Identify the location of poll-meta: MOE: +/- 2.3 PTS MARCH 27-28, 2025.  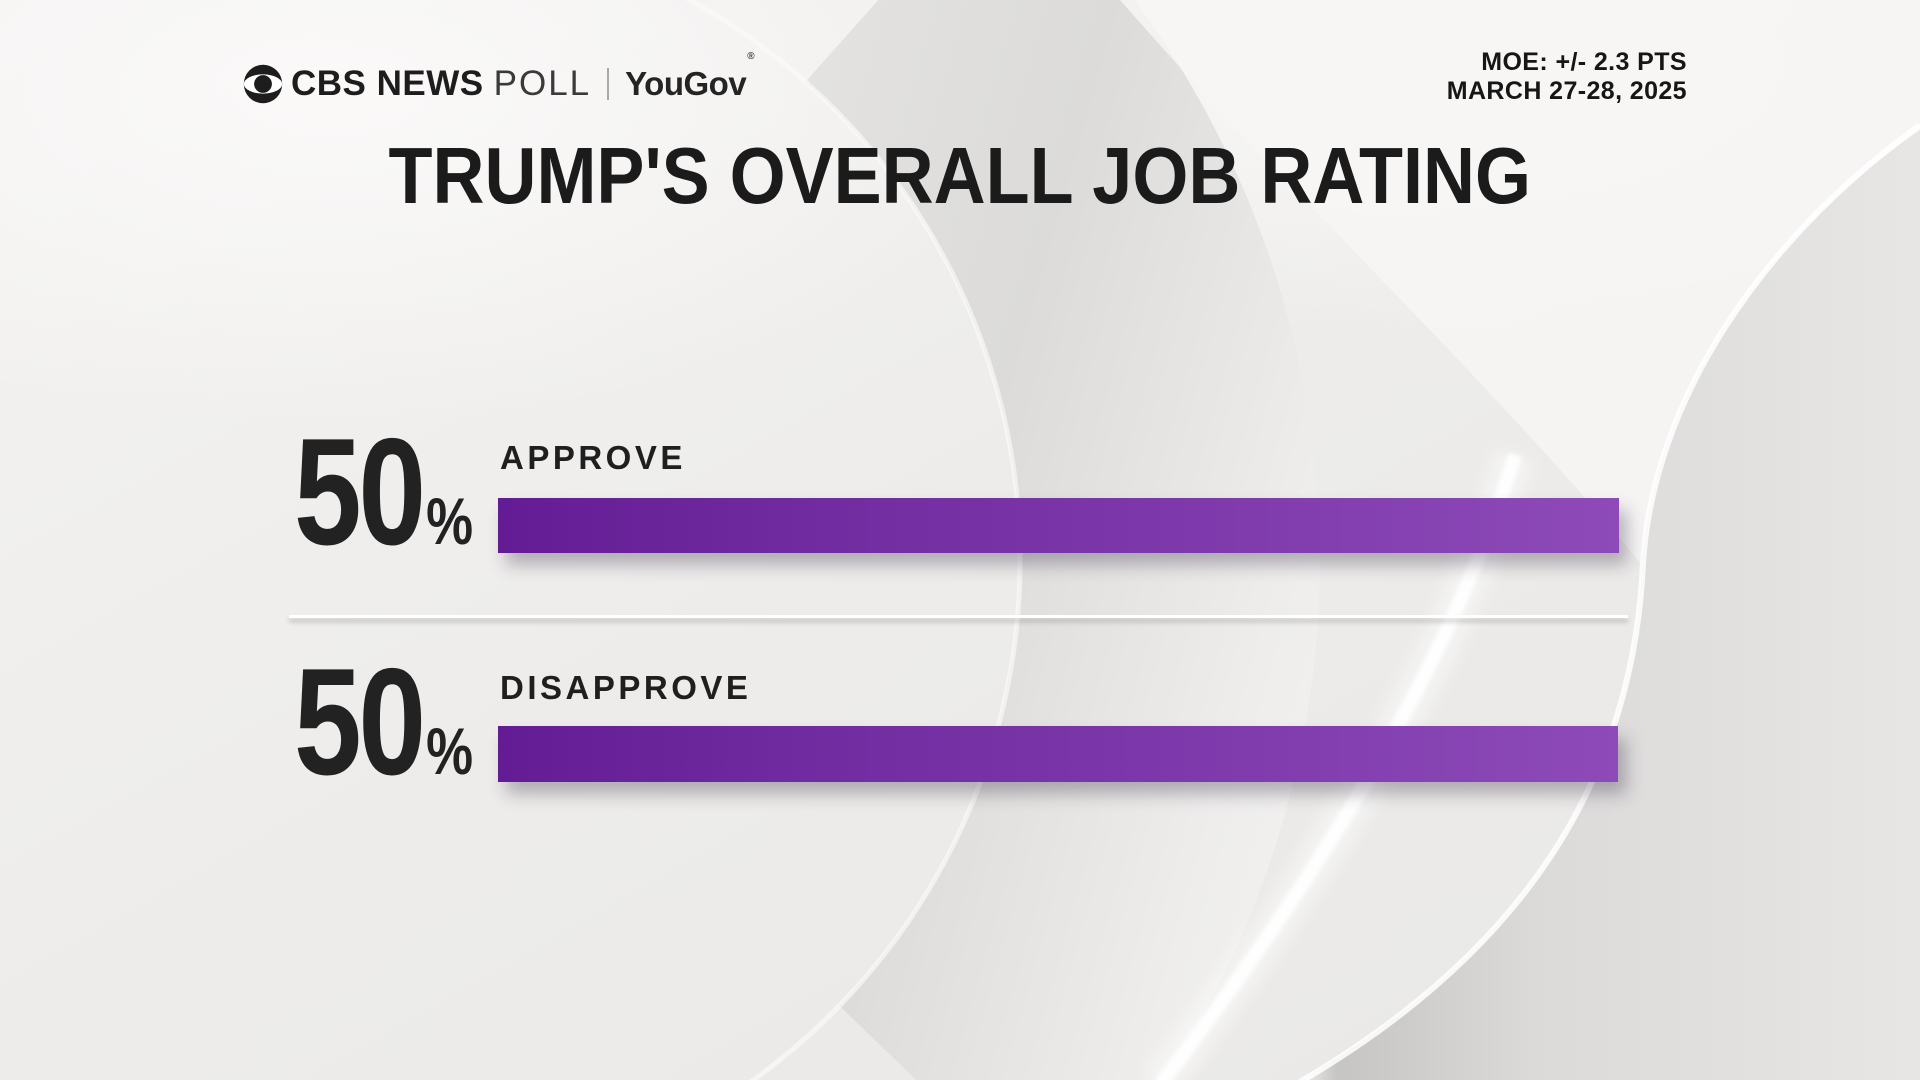
(1567, 77).